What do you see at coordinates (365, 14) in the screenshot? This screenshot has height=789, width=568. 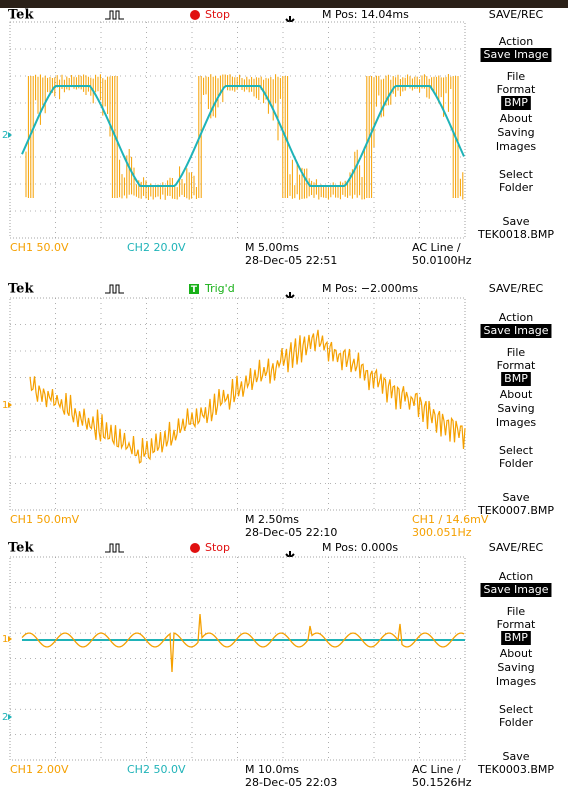 I see `position: M Pos: 14.04ms` at bounding box center [365, 14].